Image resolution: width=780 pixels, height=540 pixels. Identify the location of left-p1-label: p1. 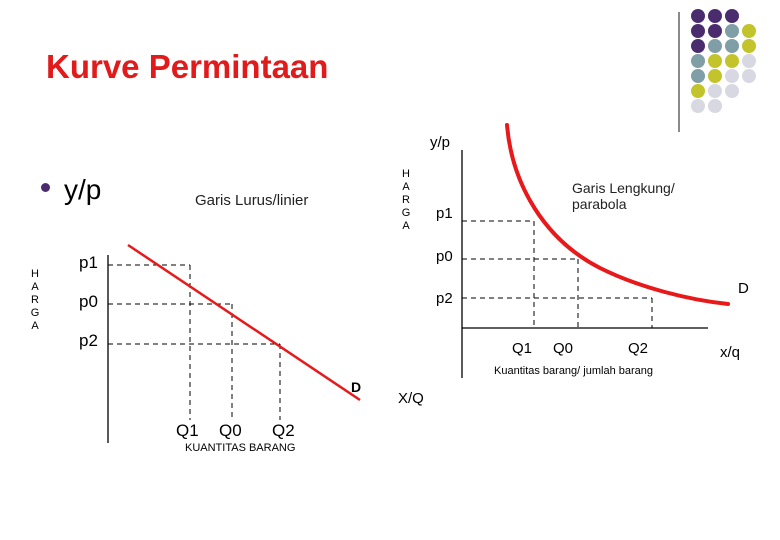
(88, 262).